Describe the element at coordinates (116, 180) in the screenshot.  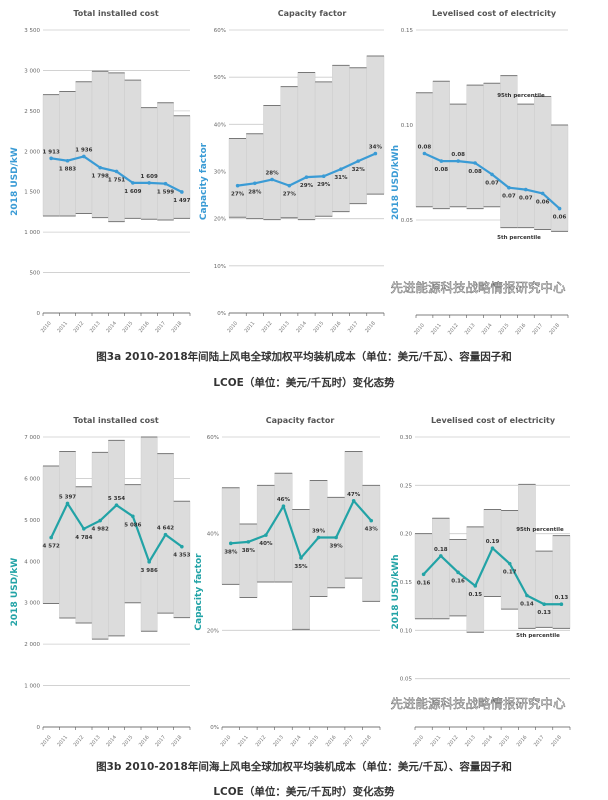
I see `data-label: 1 751` at that location.